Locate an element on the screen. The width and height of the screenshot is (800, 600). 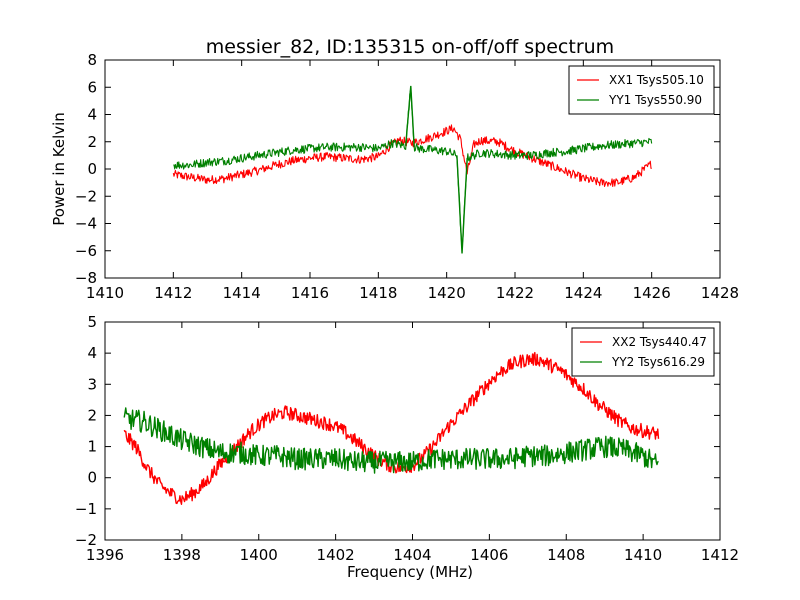
top-x-tick-label: 1420 is located at coordinates (447, 293).